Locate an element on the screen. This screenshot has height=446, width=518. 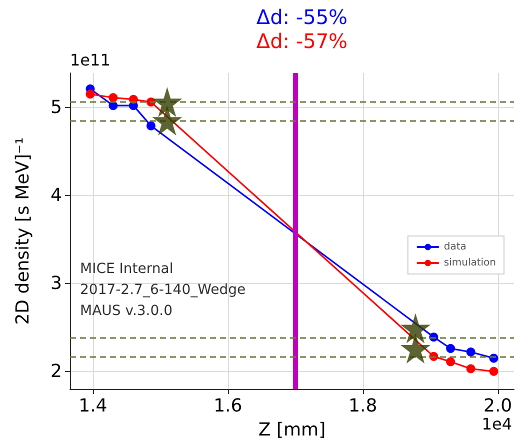
text: 1e11 is located at coordinates (90, 60).